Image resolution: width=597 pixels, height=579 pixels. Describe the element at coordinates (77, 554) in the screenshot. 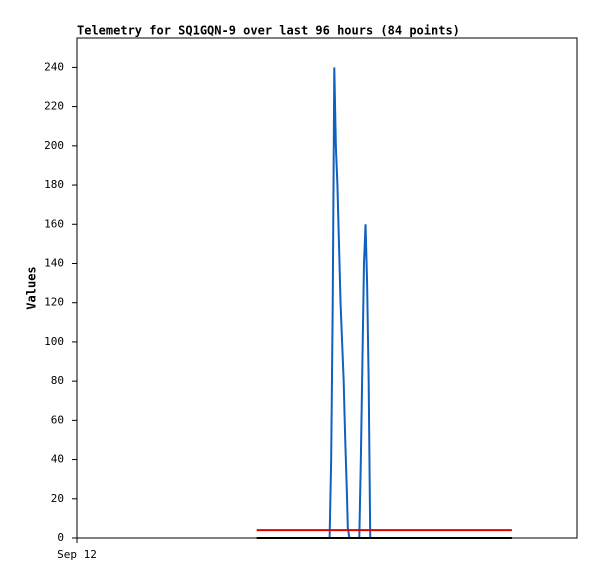

I see `x-tick-label: Sep 12` at that location.